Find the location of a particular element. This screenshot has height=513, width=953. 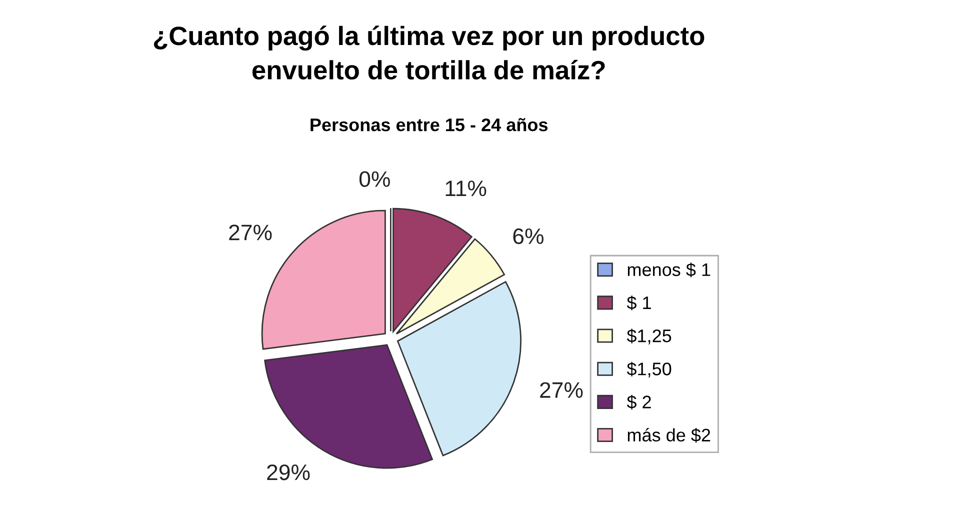

chart-title: ¿Cuanto pagó la última vez por un producto envuelto de tortilla de maíz? is located at coordinates (429, 53).